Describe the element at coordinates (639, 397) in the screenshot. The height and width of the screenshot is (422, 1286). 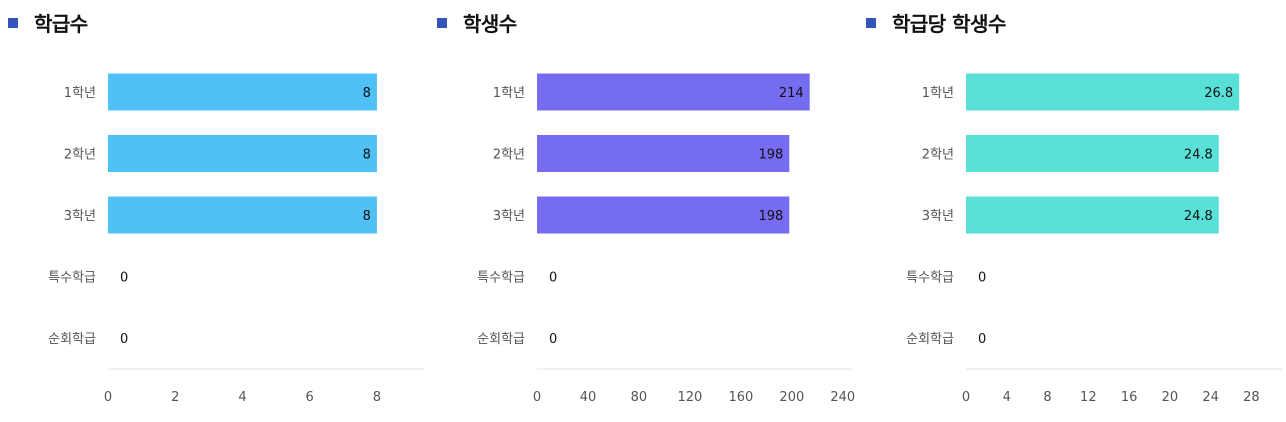
I see `x-tick-label: 80` at that location.